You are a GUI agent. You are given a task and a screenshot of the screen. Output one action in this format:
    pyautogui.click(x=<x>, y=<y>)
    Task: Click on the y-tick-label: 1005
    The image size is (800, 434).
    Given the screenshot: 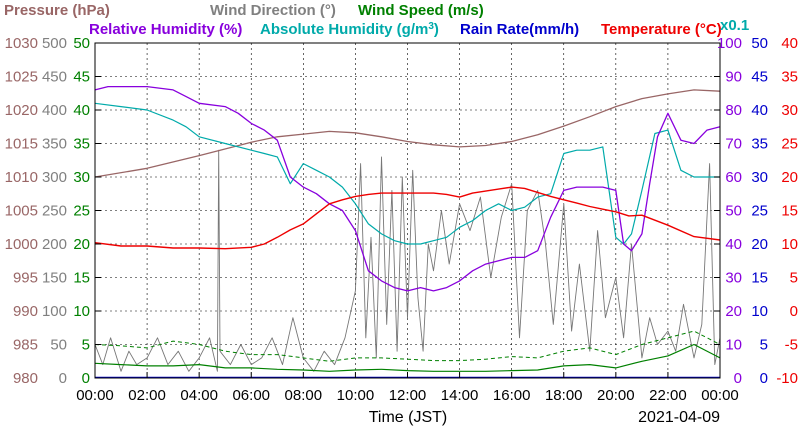 What is the action you would take?
    pyautogui.click(x=21, y=211)
    